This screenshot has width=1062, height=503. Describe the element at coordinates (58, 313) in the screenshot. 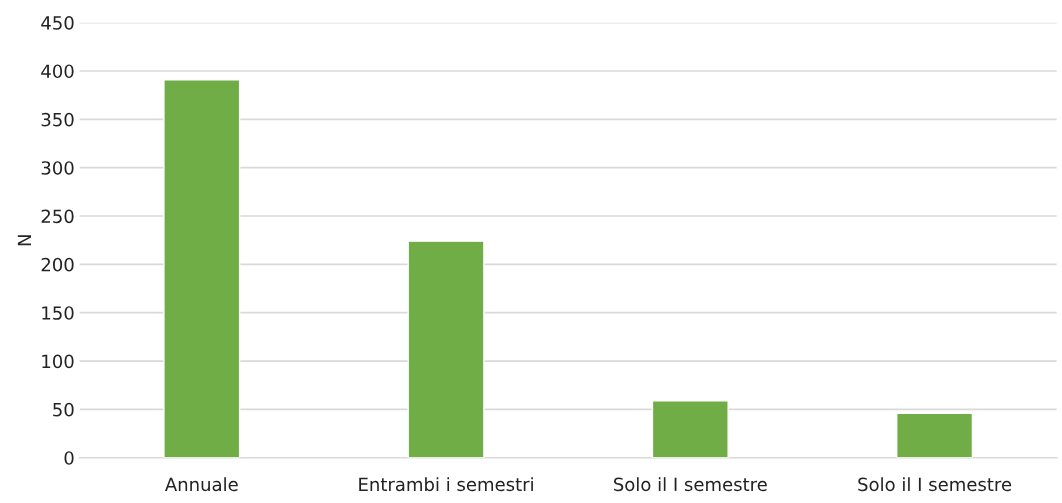

I see `y-tick-label: 150` at that location.